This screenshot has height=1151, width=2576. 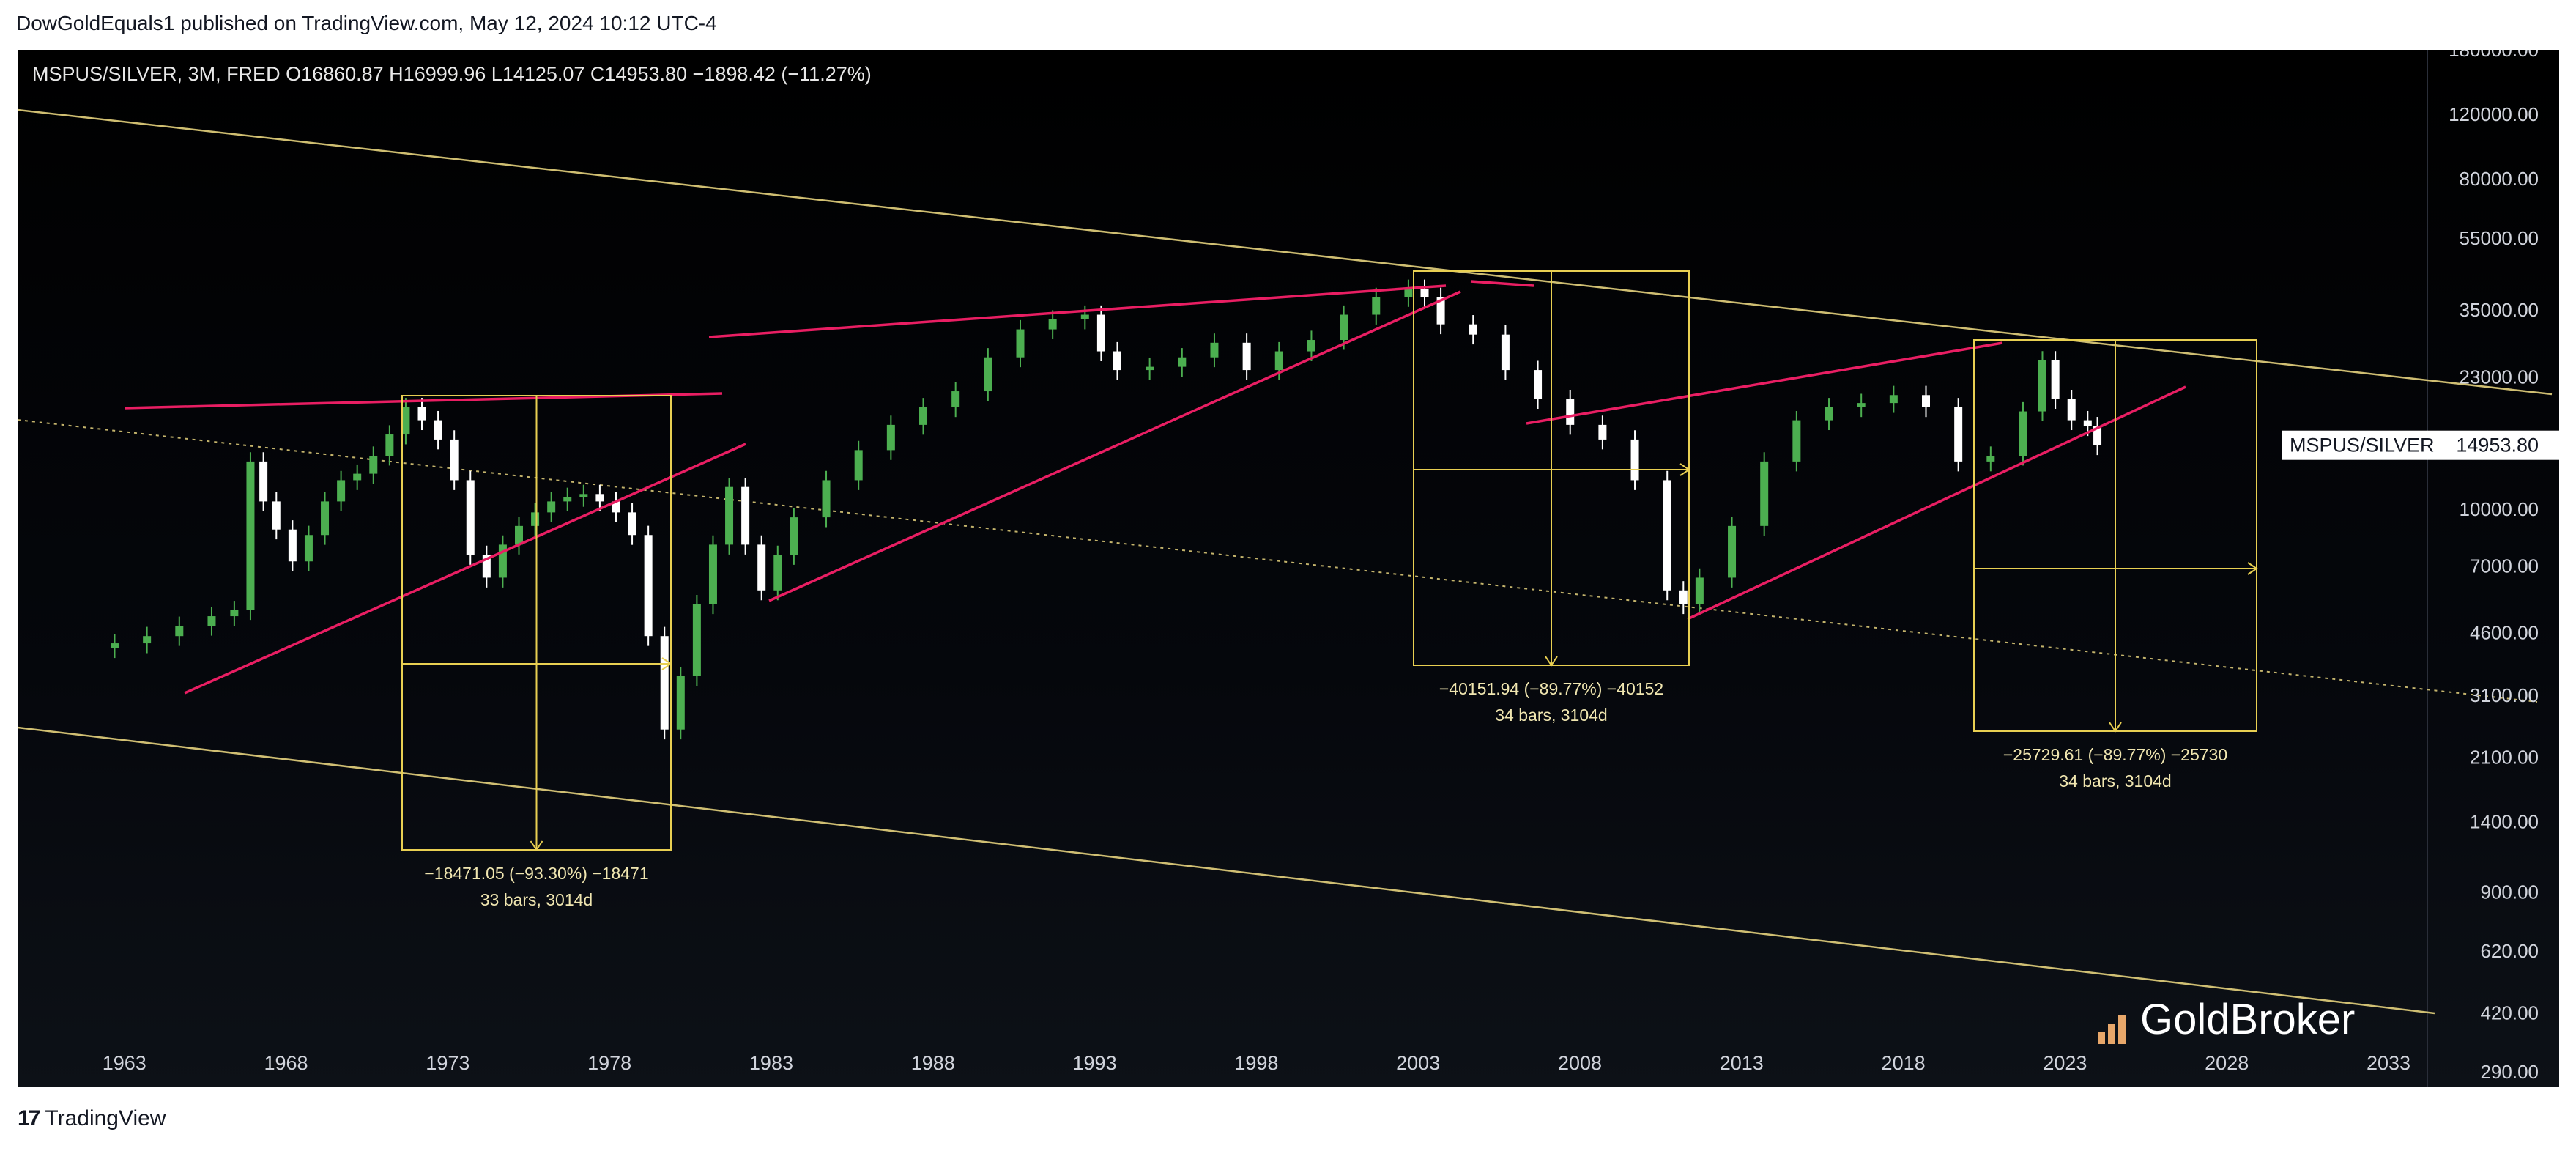 What do you see at coordinates (2504, 695) in the screenshot?
I see `y-tick-label: 3100.00` at bounding box center [2504, 695].